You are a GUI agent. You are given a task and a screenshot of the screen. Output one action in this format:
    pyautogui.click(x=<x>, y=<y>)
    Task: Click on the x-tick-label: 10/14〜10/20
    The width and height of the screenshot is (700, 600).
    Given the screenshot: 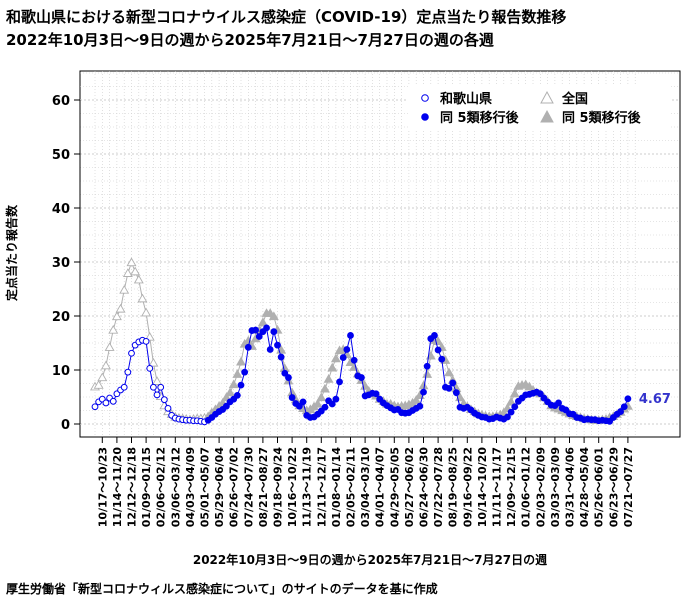 What is the action you would take?
    pyautogui.click(x=482, y=487)
    